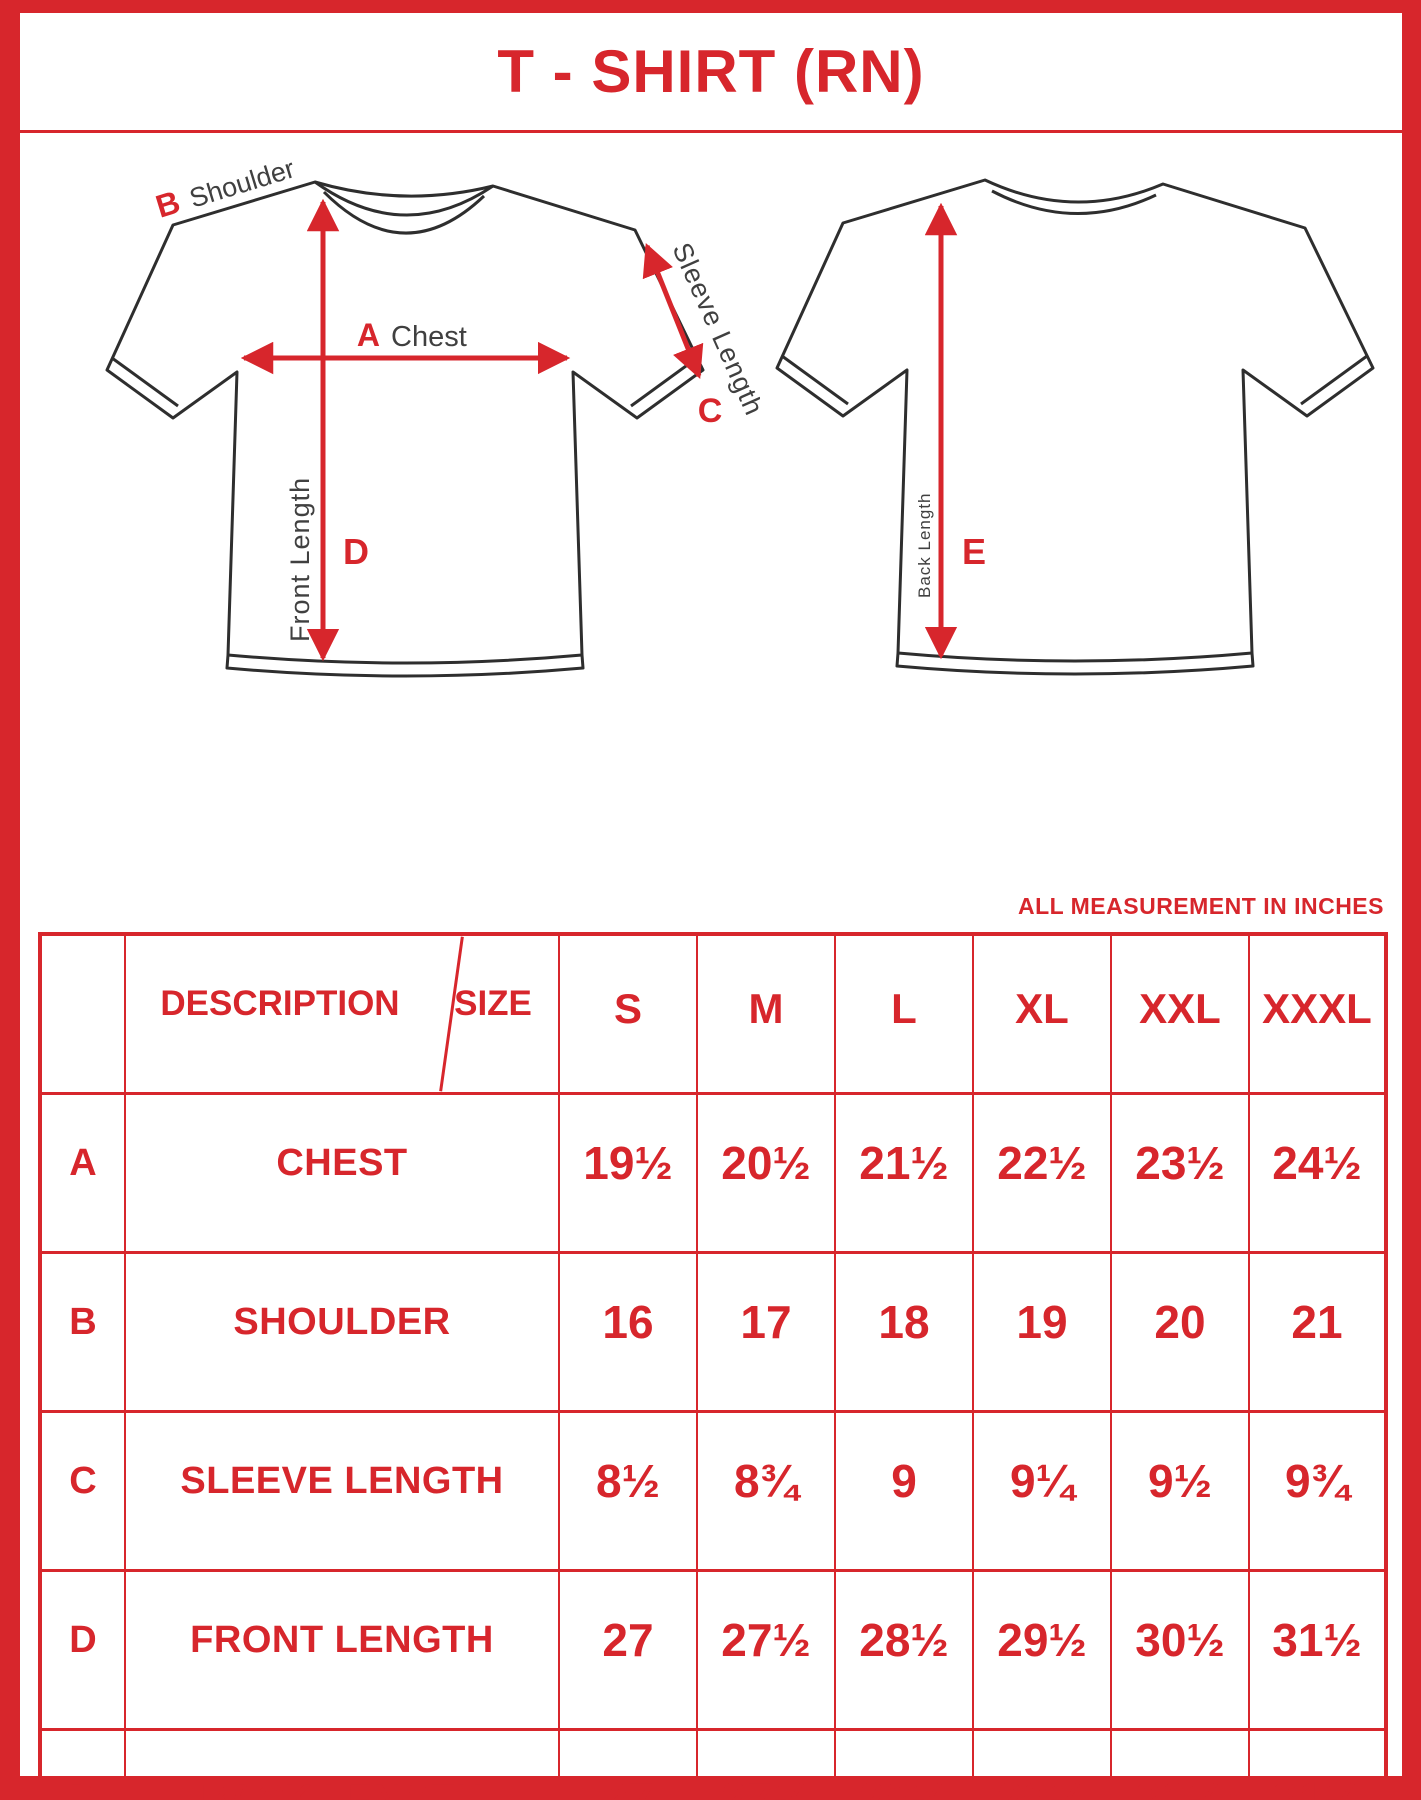 The image size is (1421, 1800). I want to click on table-row-back-length: D BACK LENGTH 27 27½ 28½ 29½ 30½ 31½, so click(713, 1764).